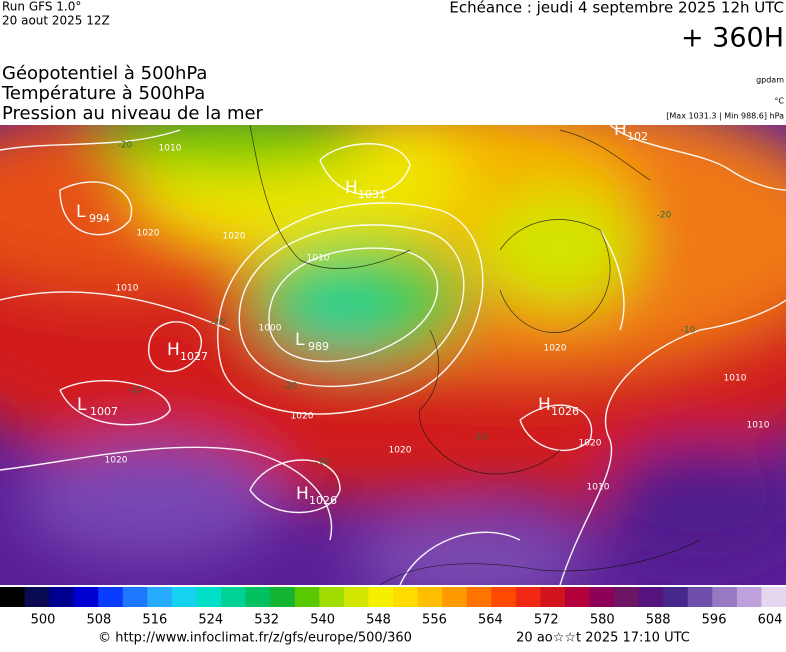 Image resolution: width=786 pixels, height=652 pixels. Describe the element at coordinates (770, 620) in the screenshot. I see `color-bar-label: 604` at that location.